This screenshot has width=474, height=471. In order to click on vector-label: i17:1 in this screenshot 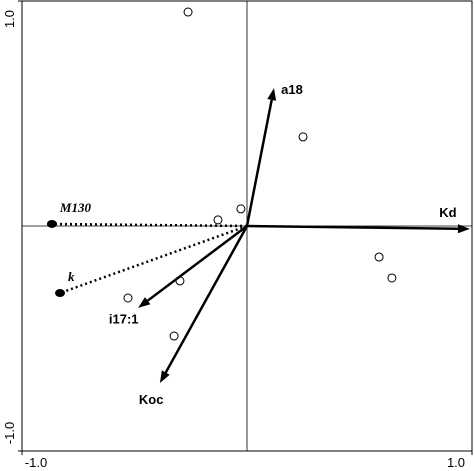, I will do `click(124, 319)`.